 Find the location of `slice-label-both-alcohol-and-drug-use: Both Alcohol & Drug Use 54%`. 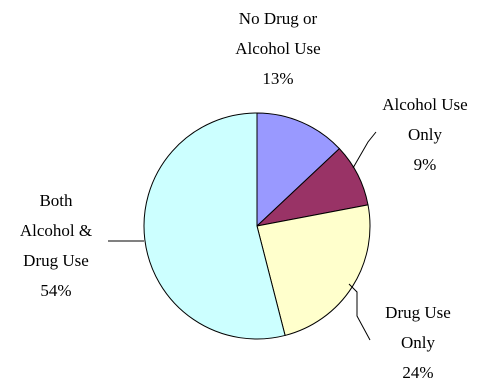

slice-label-both-alcohol-and-drug-use: Both Alcohol & Drug Use 54% is located at coordinates (56, 245).